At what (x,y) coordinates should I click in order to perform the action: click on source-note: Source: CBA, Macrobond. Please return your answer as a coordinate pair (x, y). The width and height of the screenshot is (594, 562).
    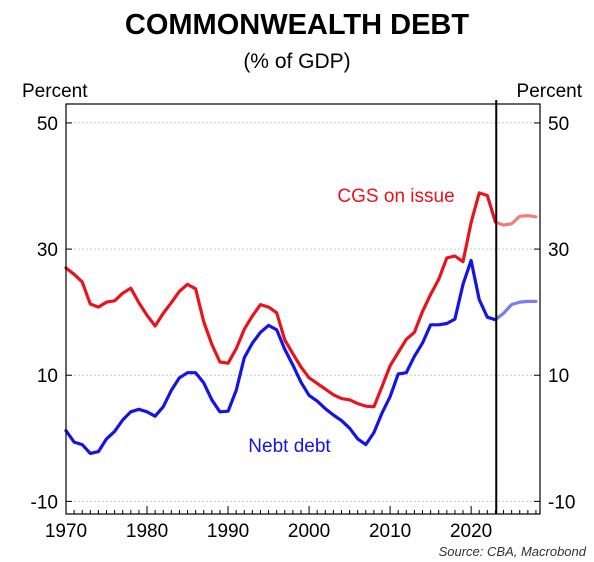
    Looking at the image, I should click on (513, 551).